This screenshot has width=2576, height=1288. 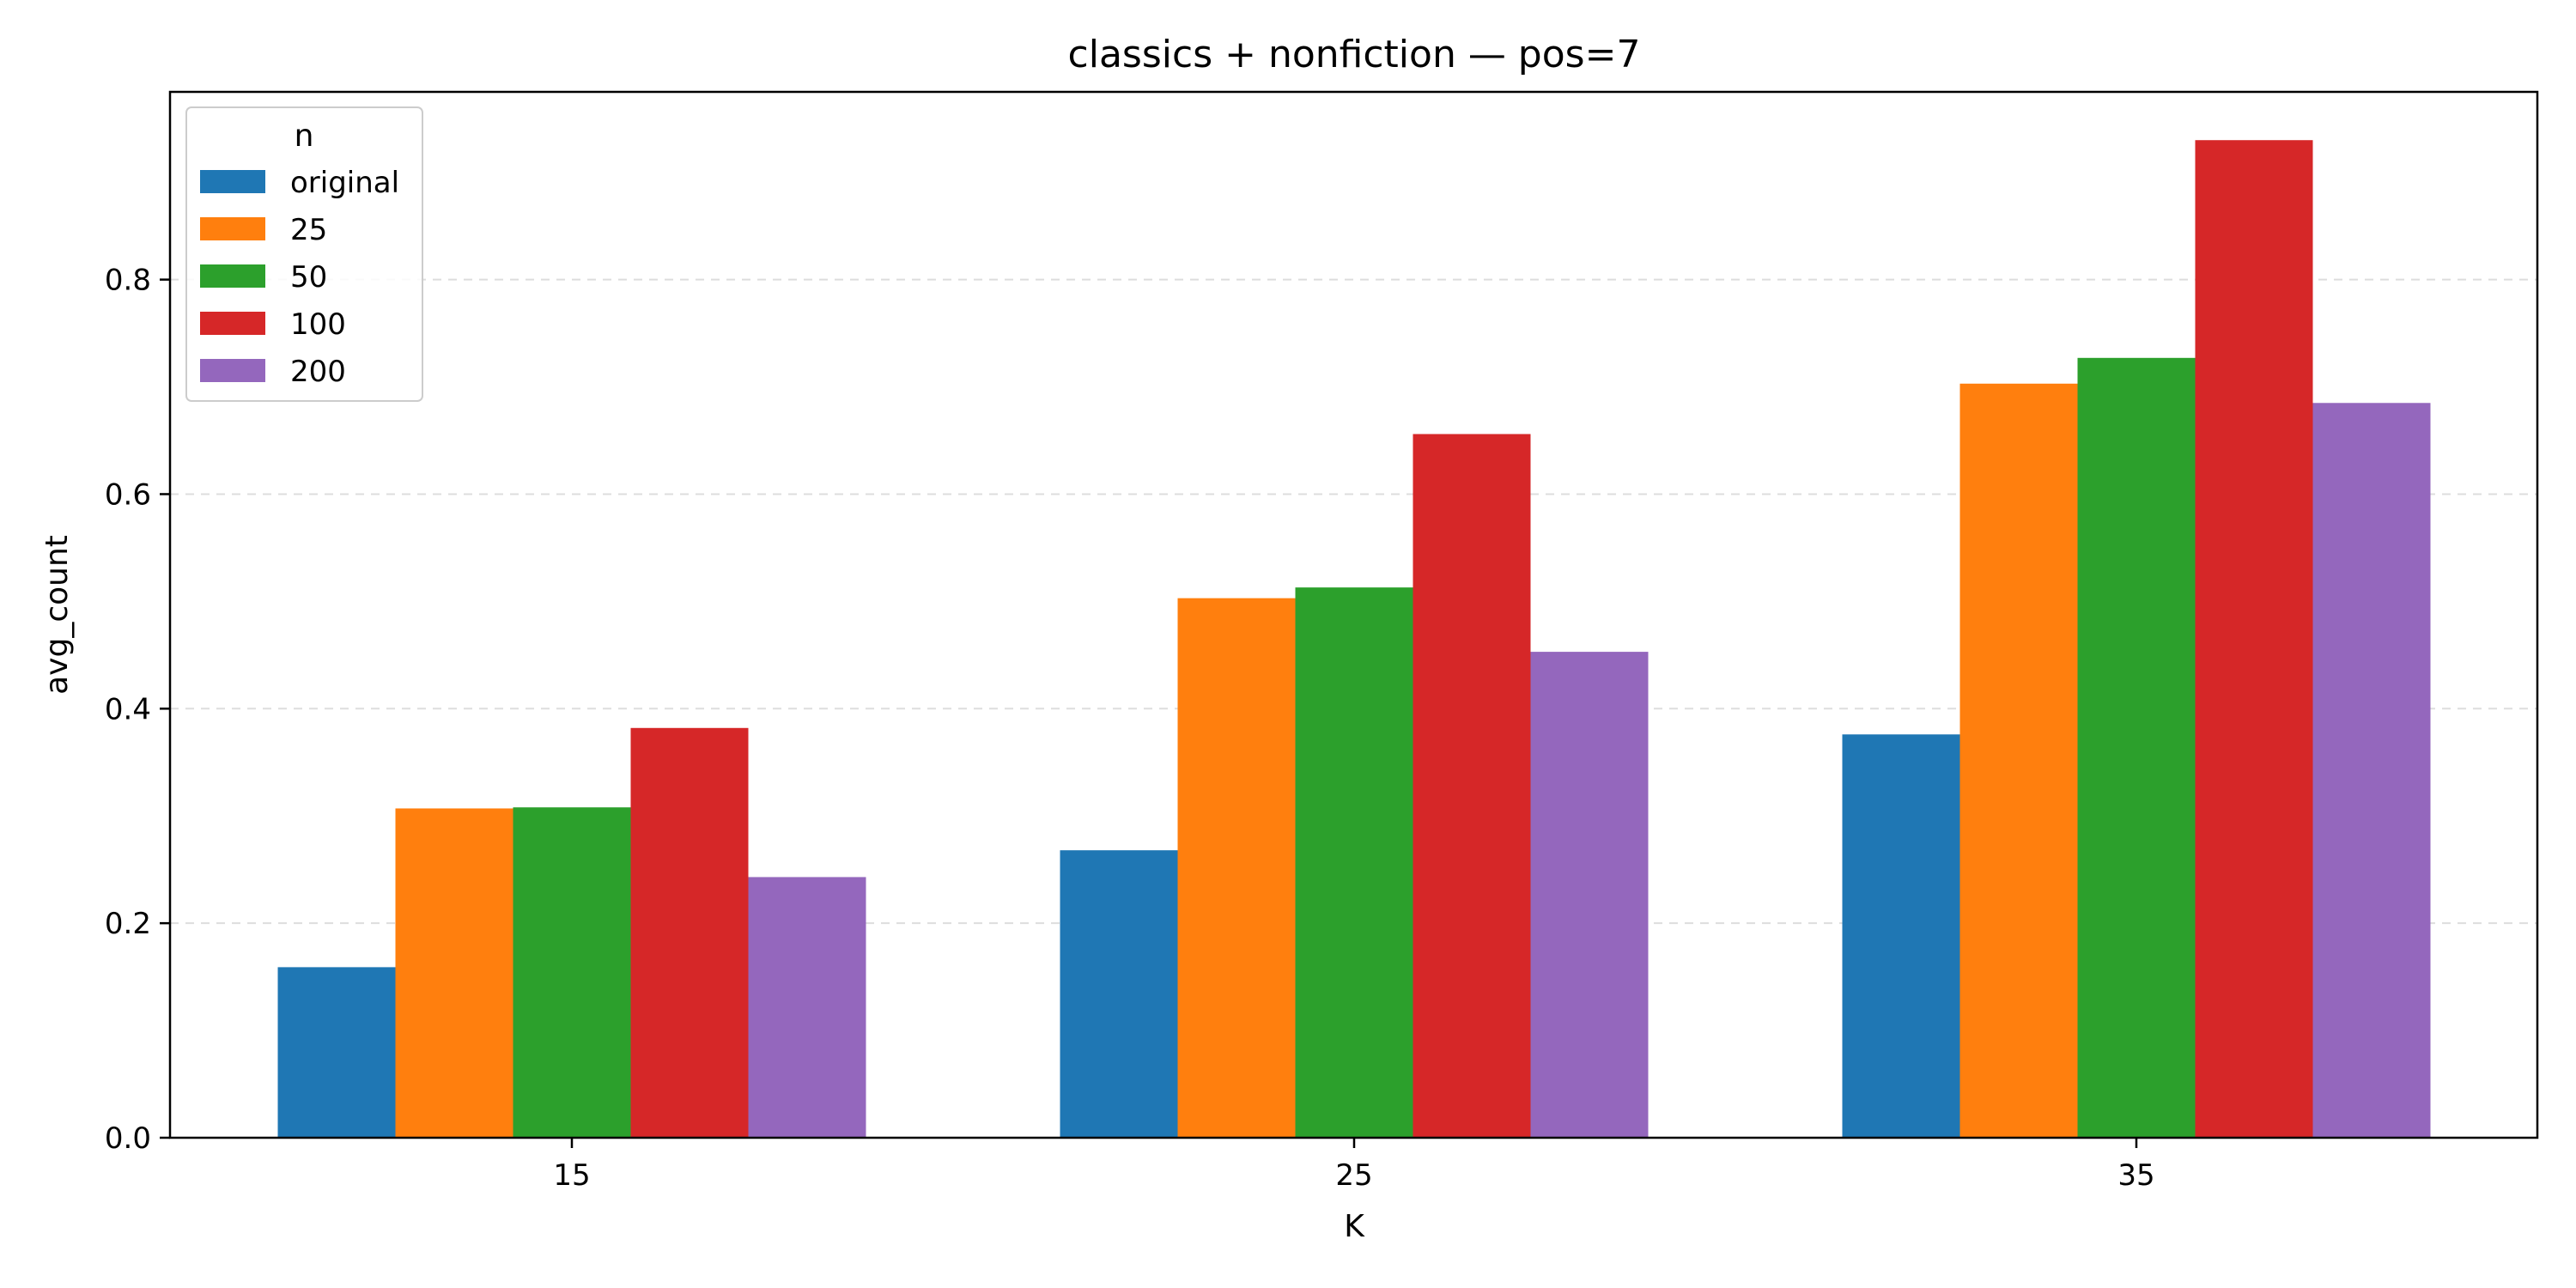 What do you see at coordinates (304, 136) in the screenshot?
I see `legend-title: n` at bounding box center [304, 136].